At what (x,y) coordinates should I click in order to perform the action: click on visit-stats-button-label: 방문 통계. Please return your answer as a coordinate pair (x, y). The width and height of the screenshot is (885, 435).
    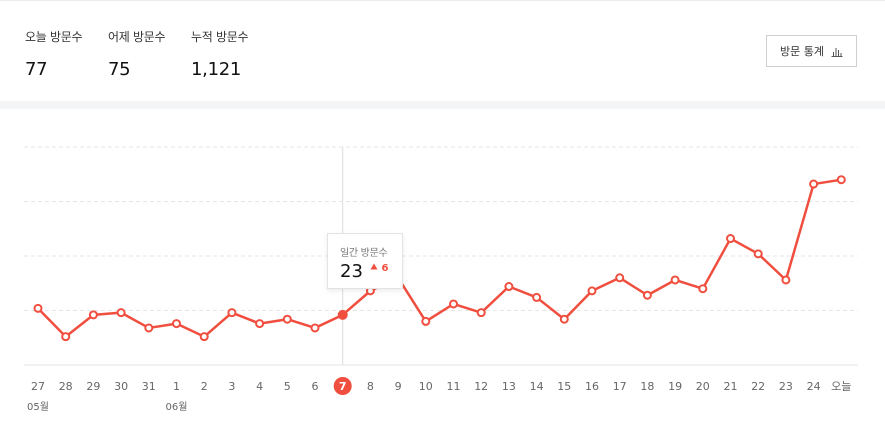
    Looking at the image, I should click on (802, 51).